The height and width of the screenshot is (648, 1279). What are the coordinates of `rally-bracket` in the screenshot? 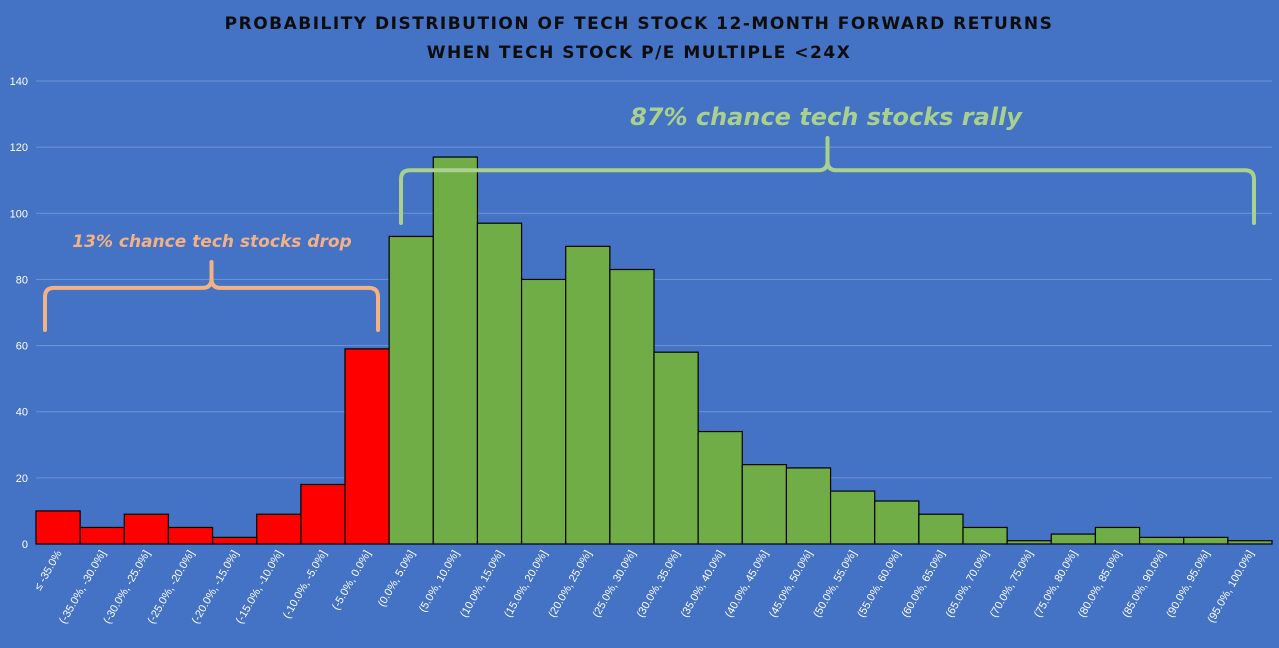 It's located at (827, 180).